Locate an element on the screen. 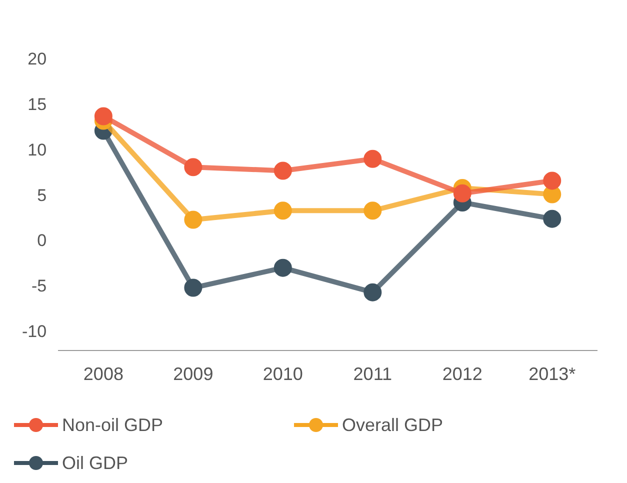 This screenshot has width=627, height=483. x-tick-label: 2008 is located at coordinates (103, 374).